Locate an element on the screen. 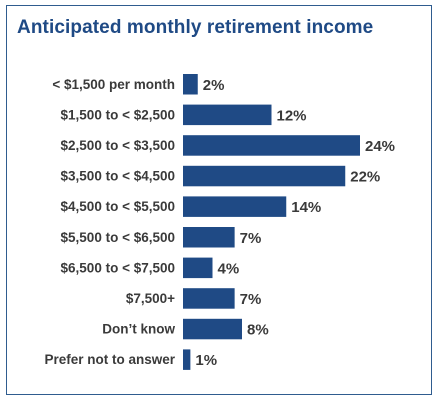 The width and height of the screenshot is (440, 402). value-label: 22% is located at coordinates (365, 177).